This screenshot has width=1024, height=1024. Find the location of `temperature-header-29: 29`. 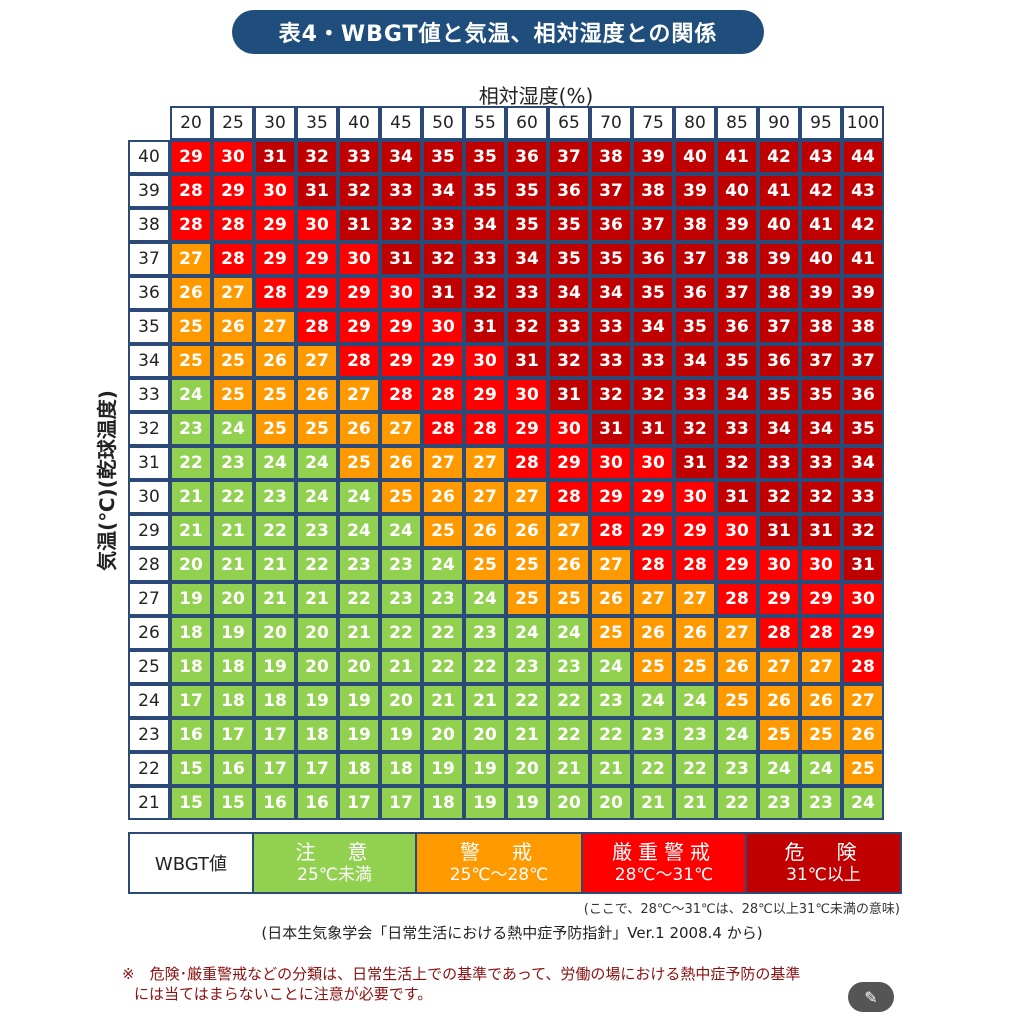

temperature-header-29: 29 is located at coordinates (149, 531).